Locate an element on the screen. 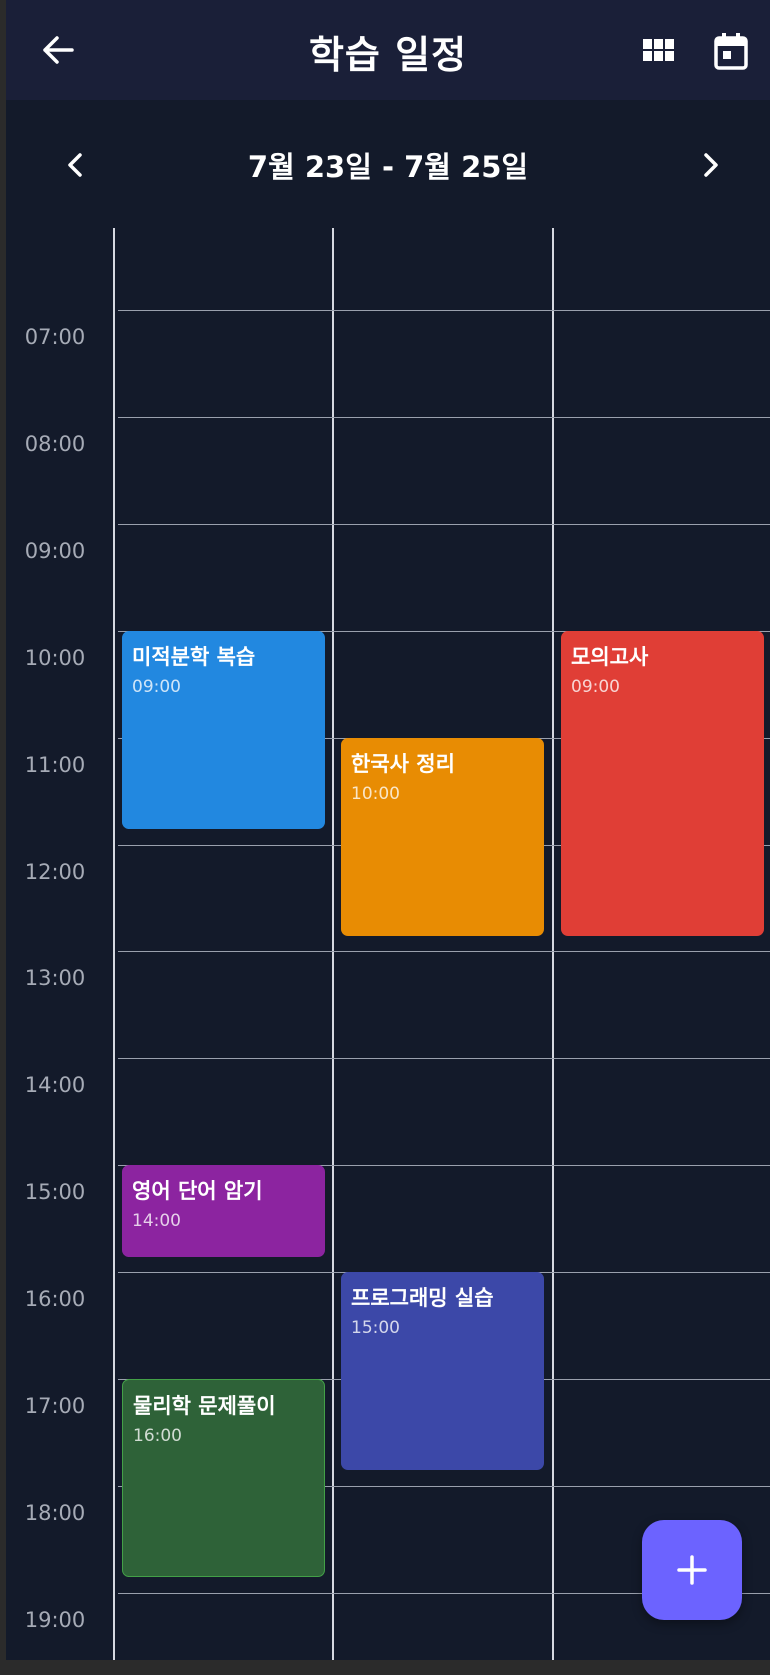 Image resolution: width=770 pixels, height=1675 pixels. event-time: 16:00 is located at coordinates (223, 1436).